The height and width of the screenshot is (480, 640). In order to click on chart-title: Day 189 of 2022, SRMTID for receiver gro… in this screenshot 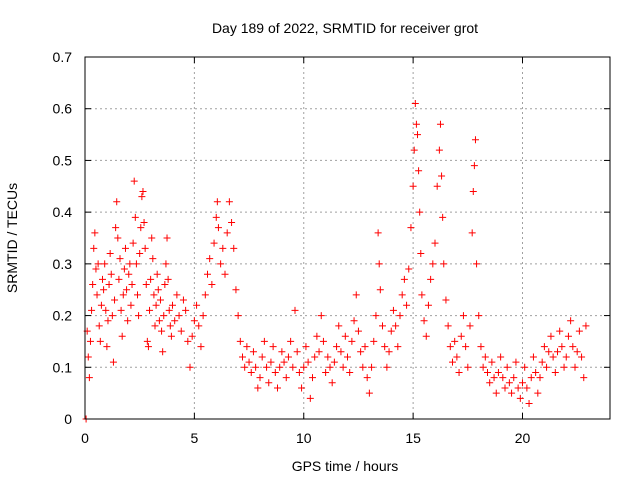, I will do `click(345, 28)`.